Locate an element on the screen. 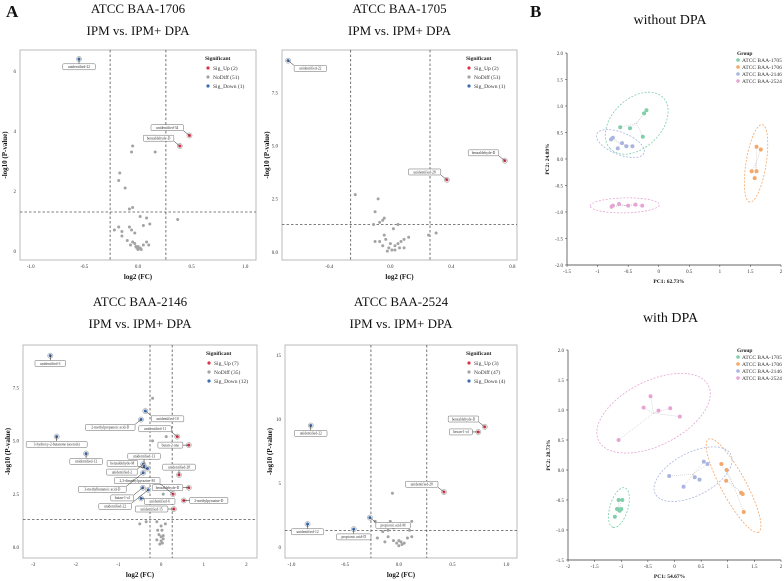  chart-title: ATCC BAA-1705 is located at coordinates (399, 8).